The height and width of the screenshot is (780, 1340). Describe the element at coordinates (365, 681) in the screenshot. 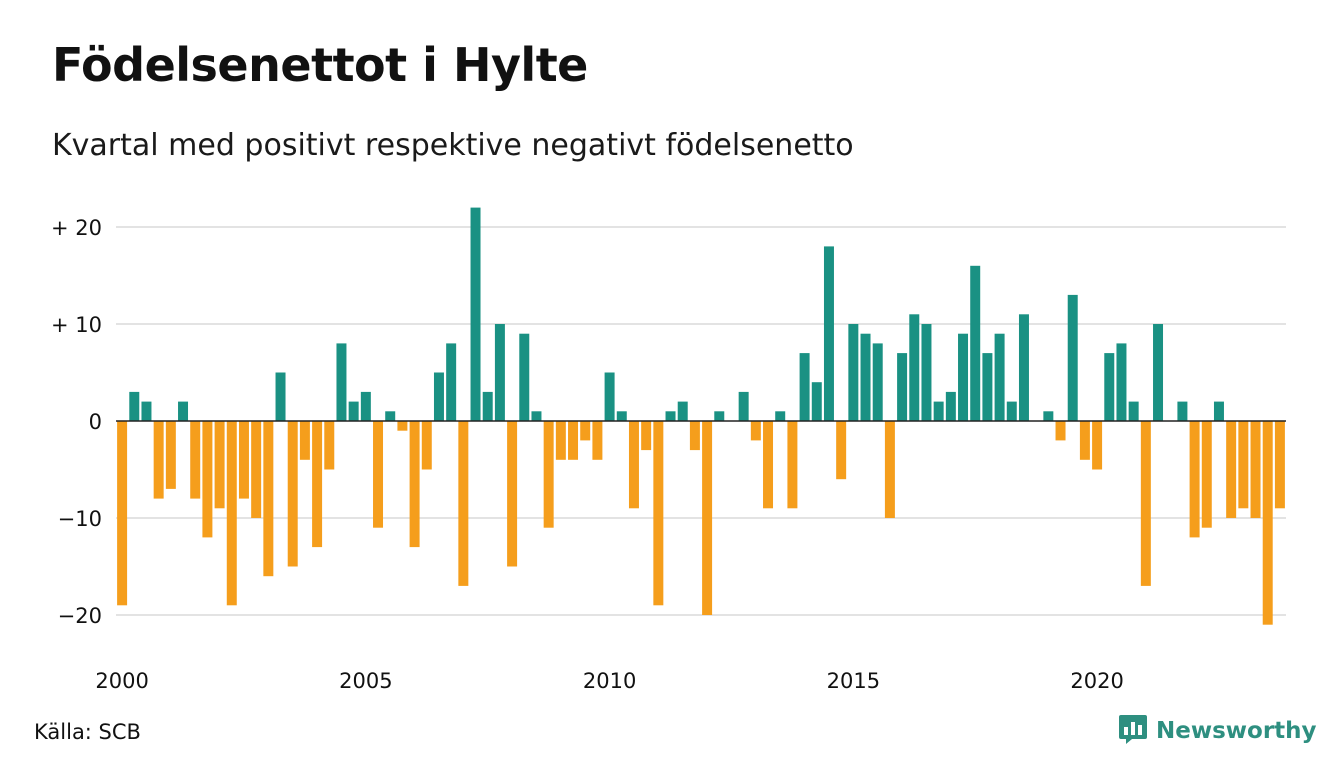

I see `x-tick-label: 2005` at that location.